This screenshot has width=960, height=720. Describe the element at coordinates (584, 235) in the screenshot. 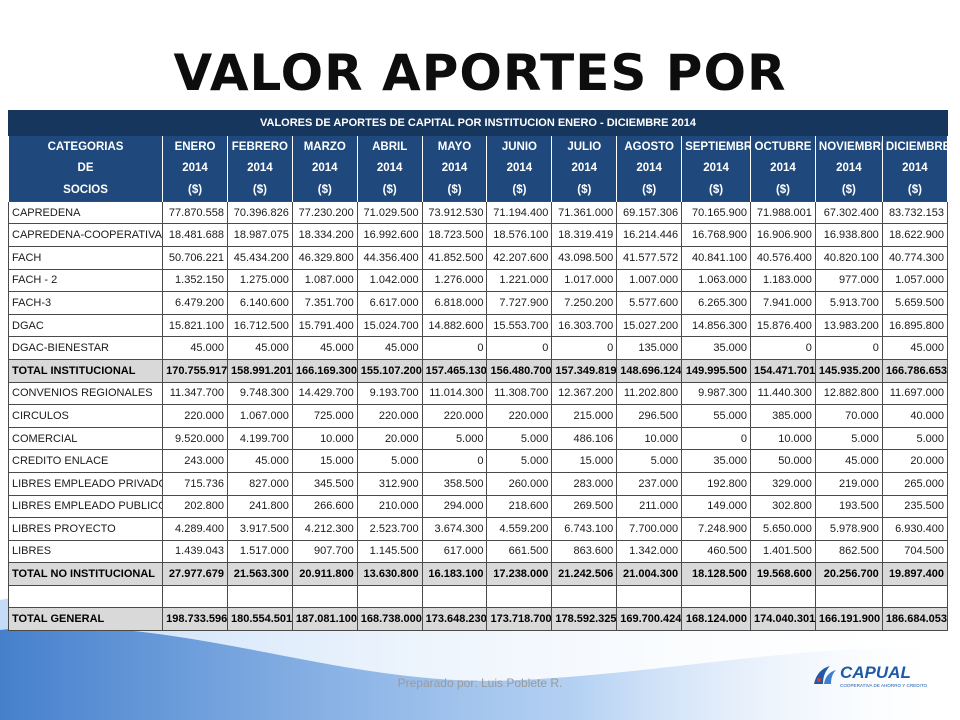

I see `value-cell: 18.319.419` at that location.